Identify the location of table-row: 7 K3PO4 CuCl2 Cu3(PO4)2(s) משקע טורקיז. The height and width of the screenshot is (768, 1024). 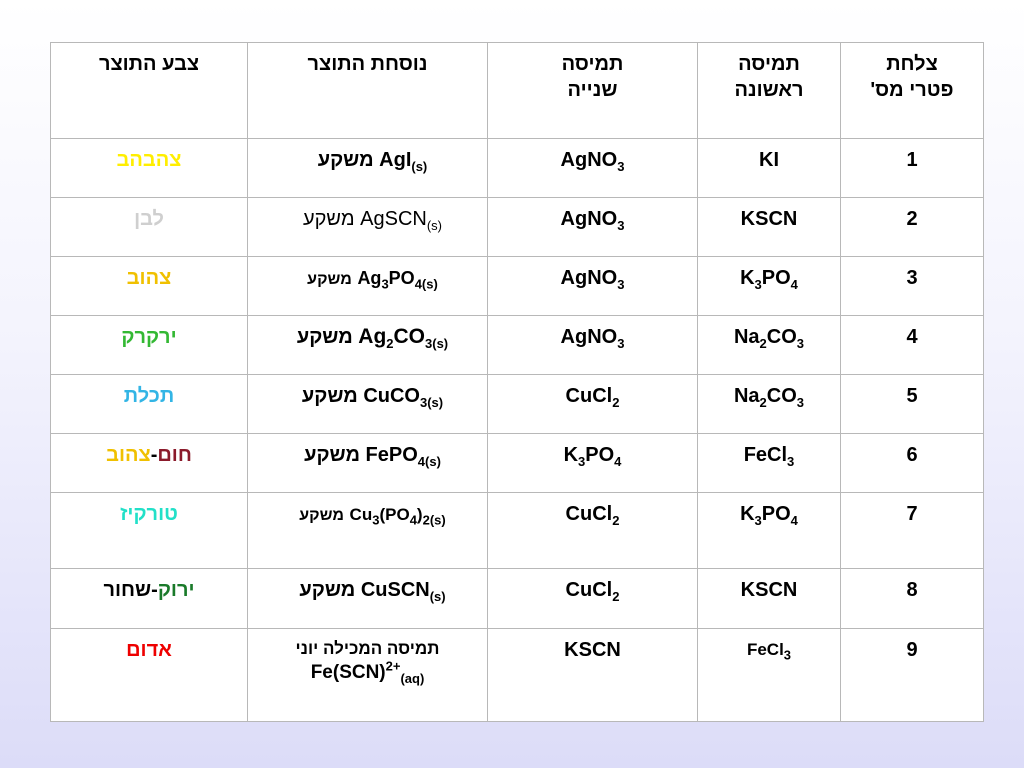
(517, 530).